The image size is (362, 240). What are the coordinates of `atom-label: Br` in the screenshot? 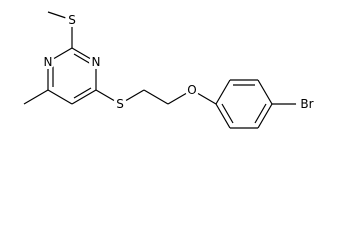 It's located at (306, 104).